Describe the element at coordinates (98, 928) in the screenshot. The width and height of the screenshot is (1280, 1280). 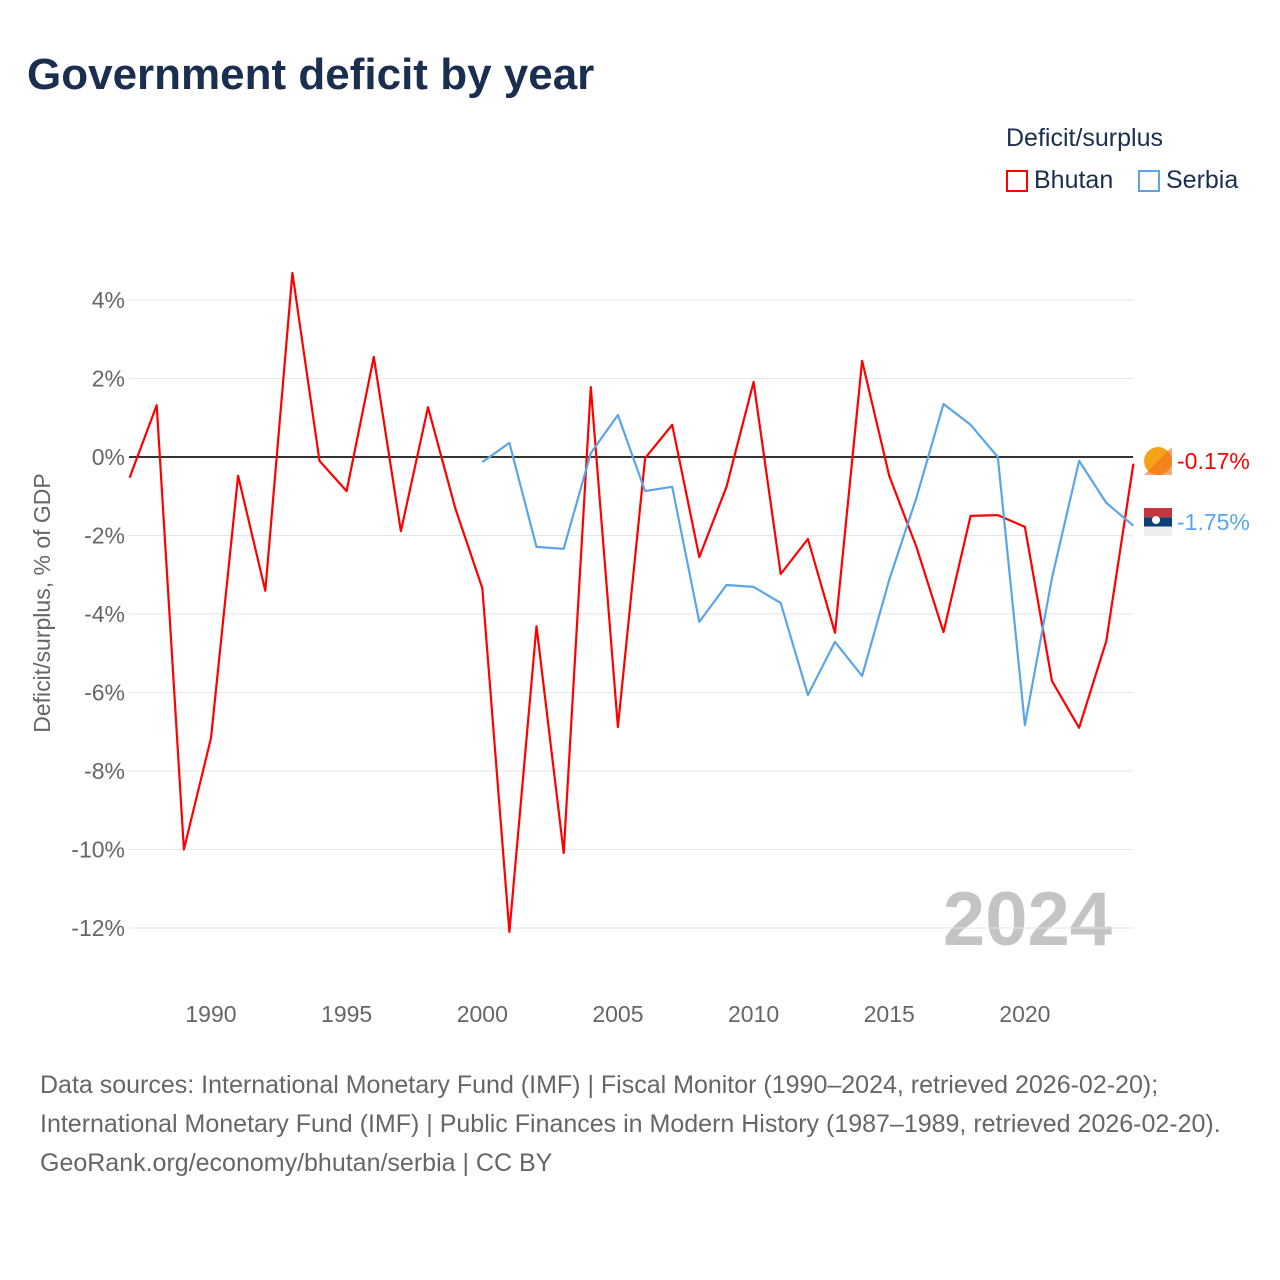
I see `y-tick-label: -12%` at that location.